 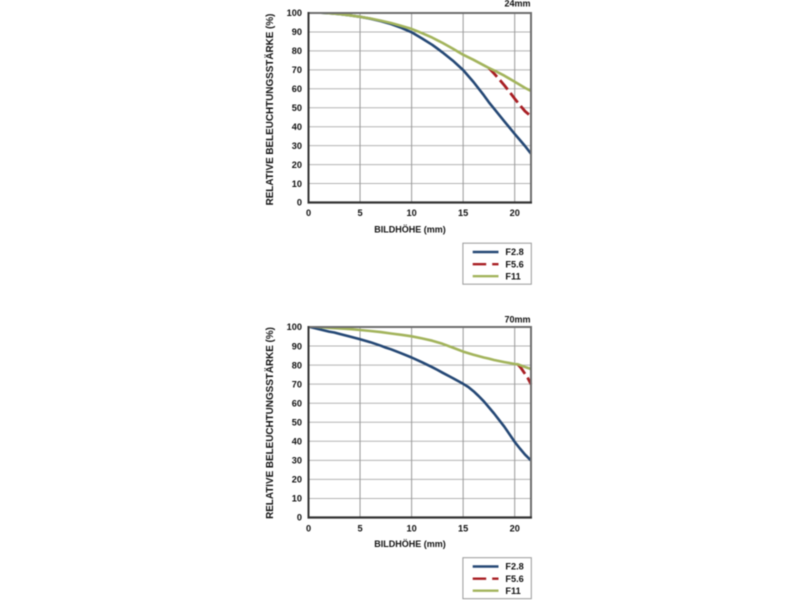 I want to click on svg-text: 70mm, so click(x=517, y=320).